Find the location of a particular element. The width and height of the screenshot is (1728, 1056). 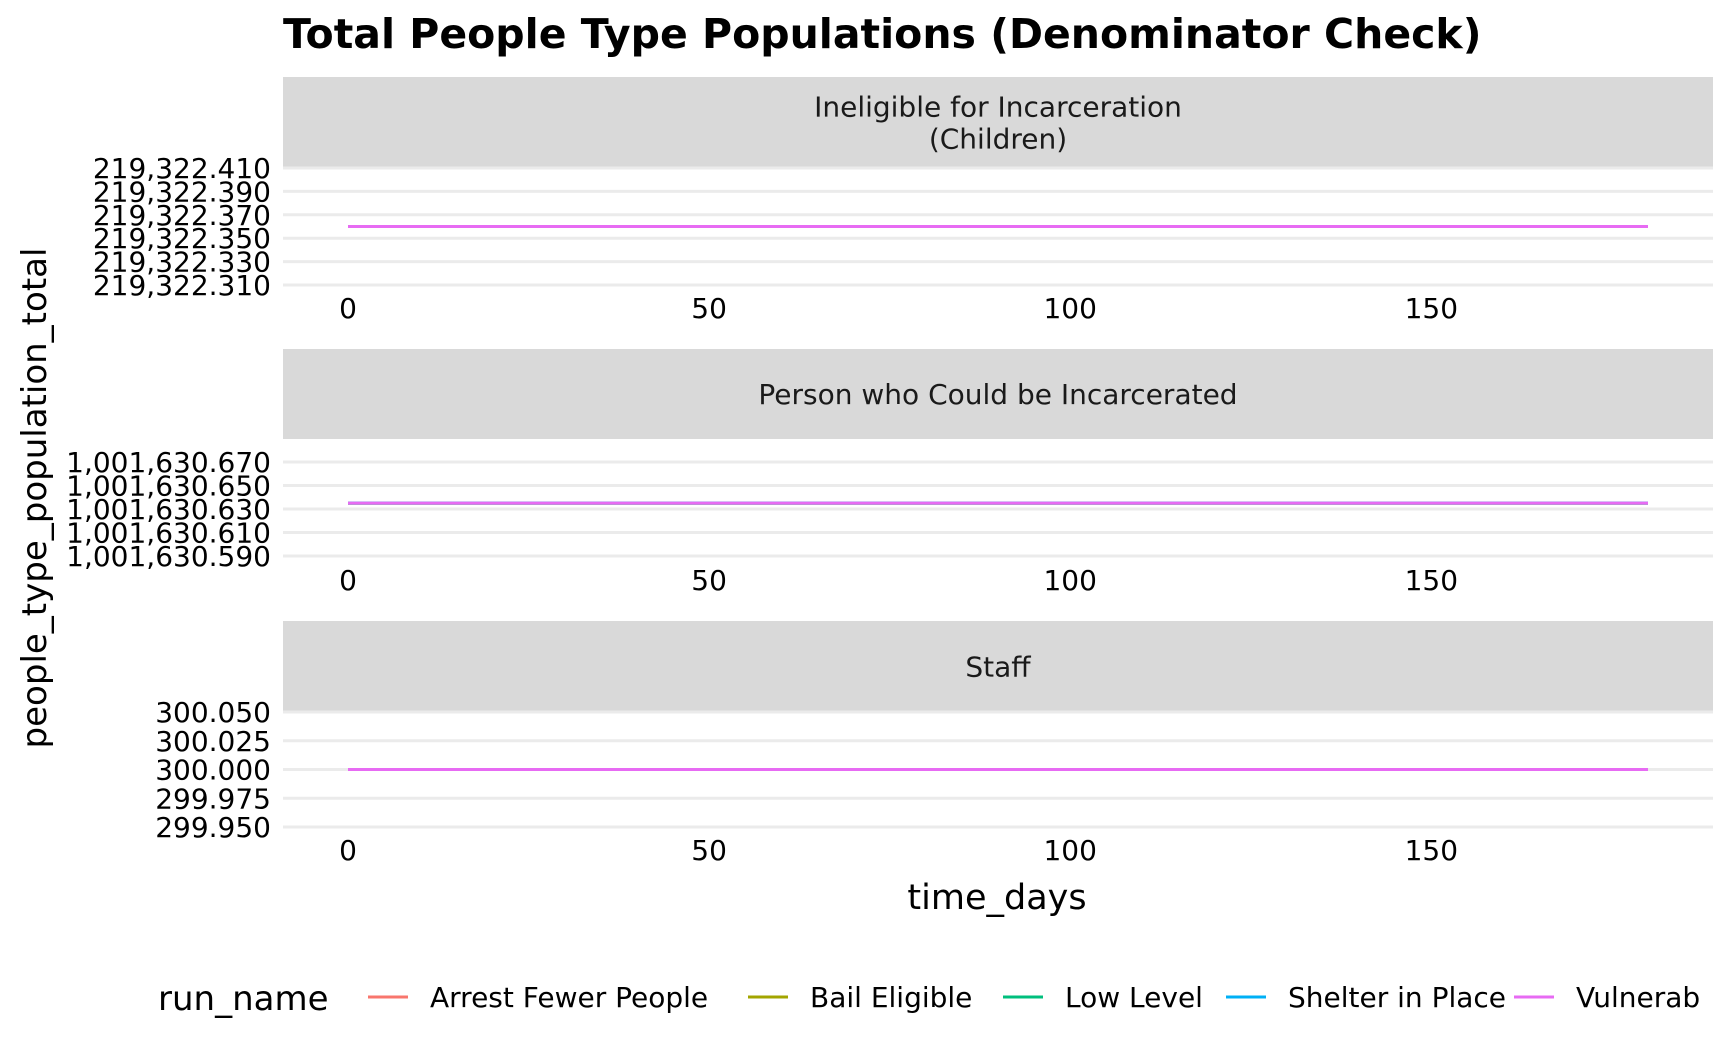

y-tick-label: 1,001,630.590 is located at coordinates (168, 556).